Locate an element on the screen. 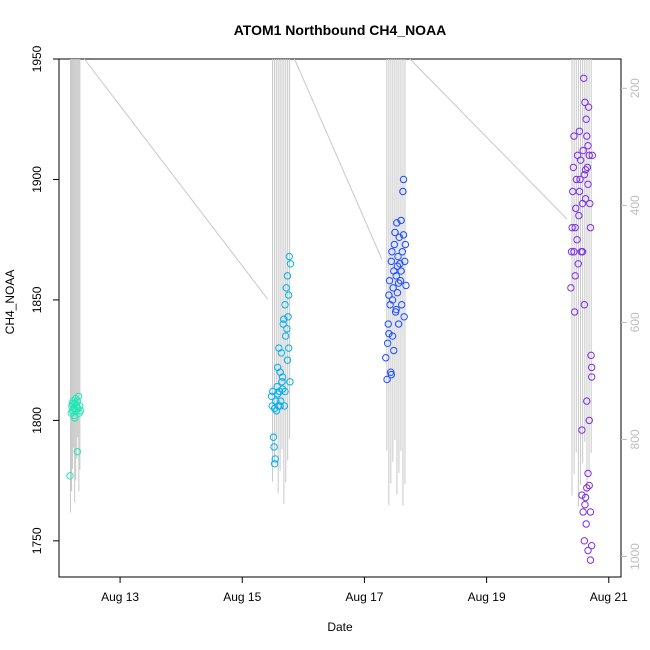 The image size is (650, 650). x-tick-label: Aug 17 is located at coordinates (364, 597).